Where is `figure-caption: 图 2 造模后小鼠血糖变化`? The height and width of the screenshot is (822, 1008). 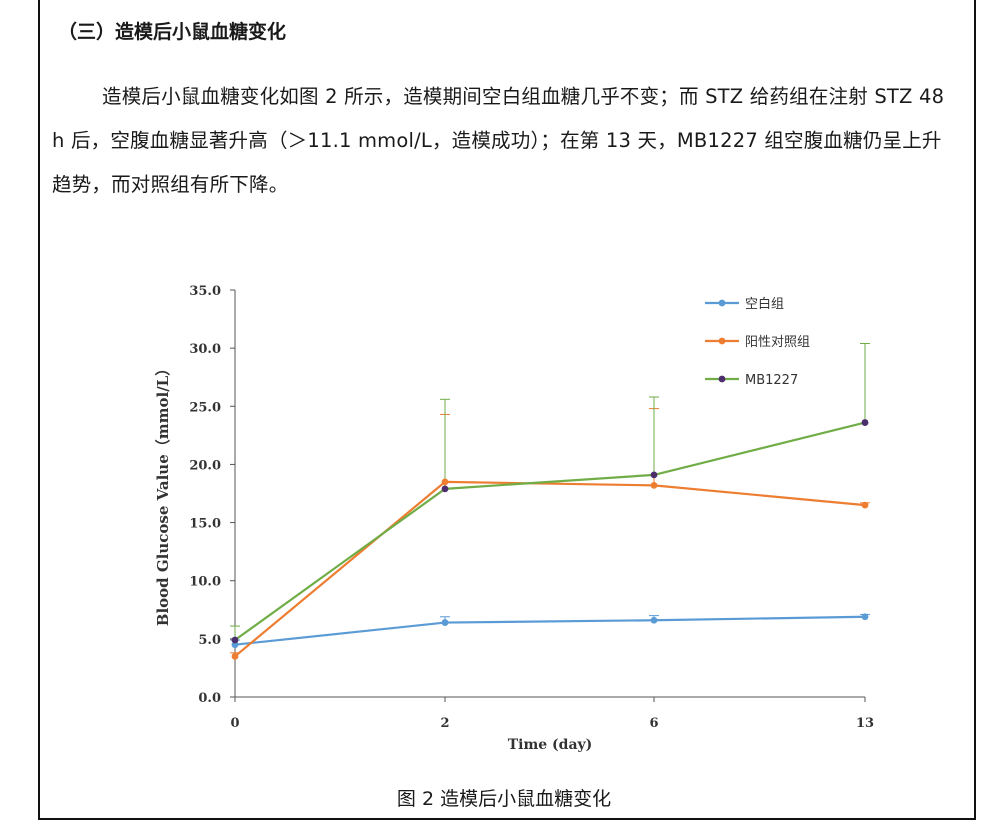 figure-caption: 图 2 造模后小鼠血糖变化 is located at coordinates (504, 799).